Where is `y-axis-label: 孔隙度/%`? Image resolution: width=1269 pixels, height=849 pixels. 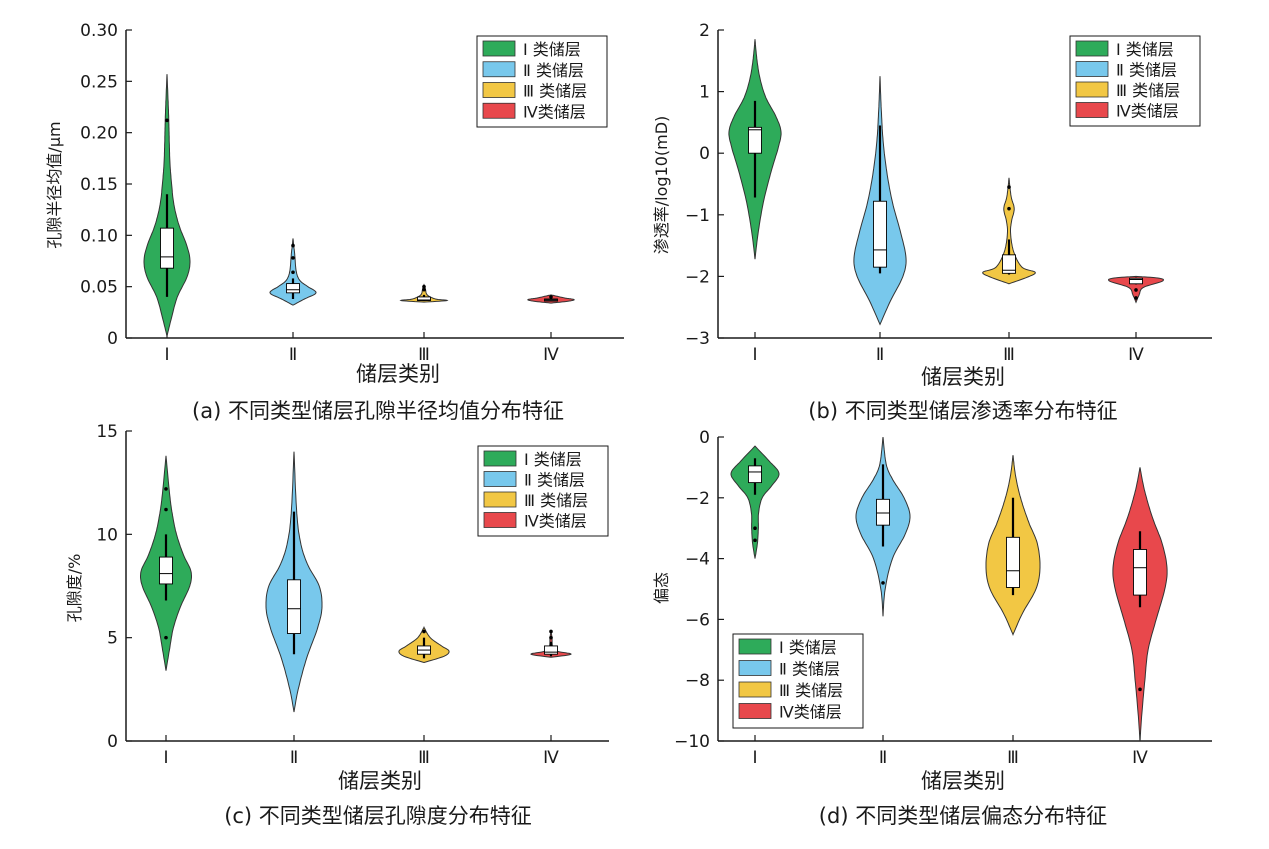 y-axis-label: 孔隙度/% is located at coordinates (74, 588).